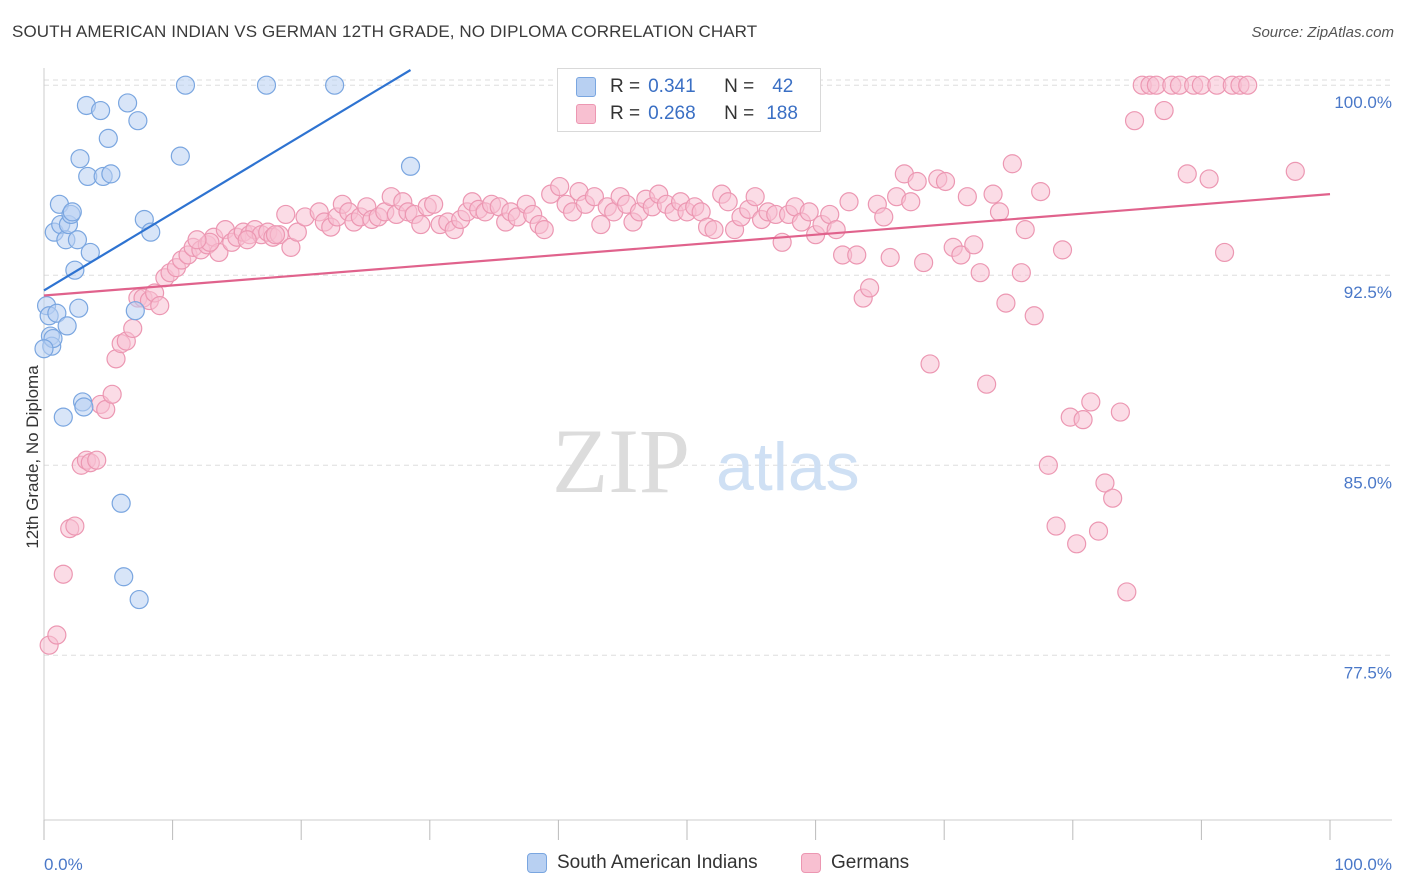 This screenshot has width=1406, height=892. Describe the element at coordinates (706, 461) in the screenshot. I see `watermark: ZIP atlas` at that location.